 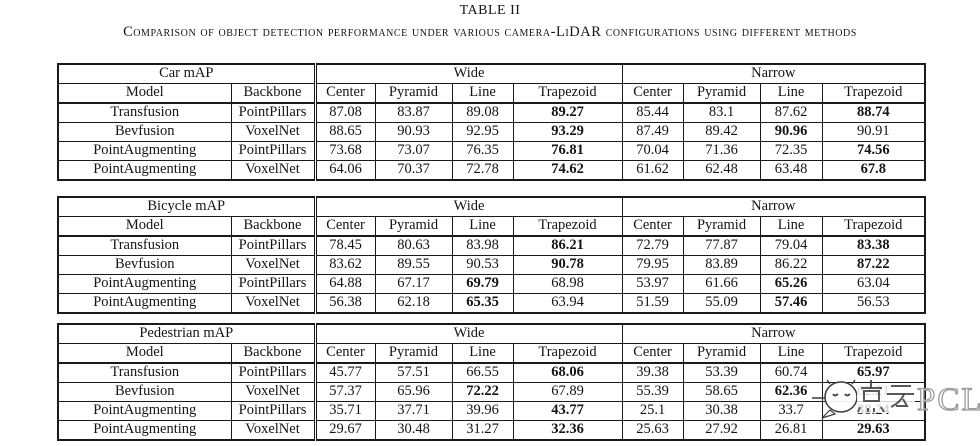 I want to click on group-header-row: Car mAP Wide Narrow, so click(x=491, y=73).